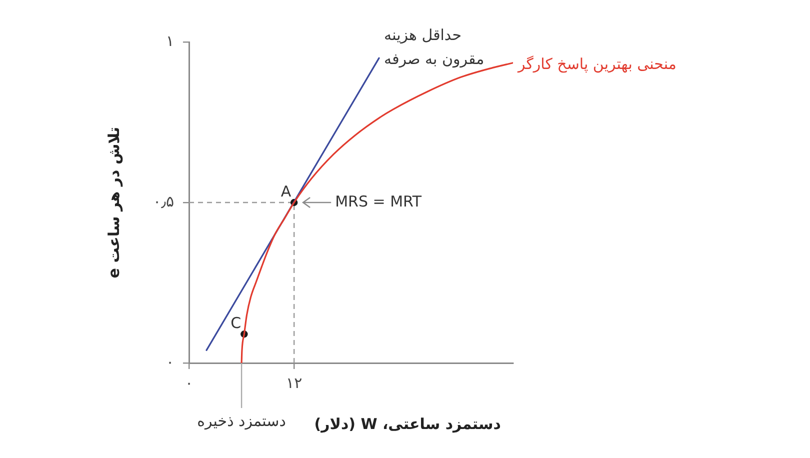 This screenshot has width=810, height=458. I want to click on y-axis-title: تلاش در هر ساعت e, so click(113, 202).